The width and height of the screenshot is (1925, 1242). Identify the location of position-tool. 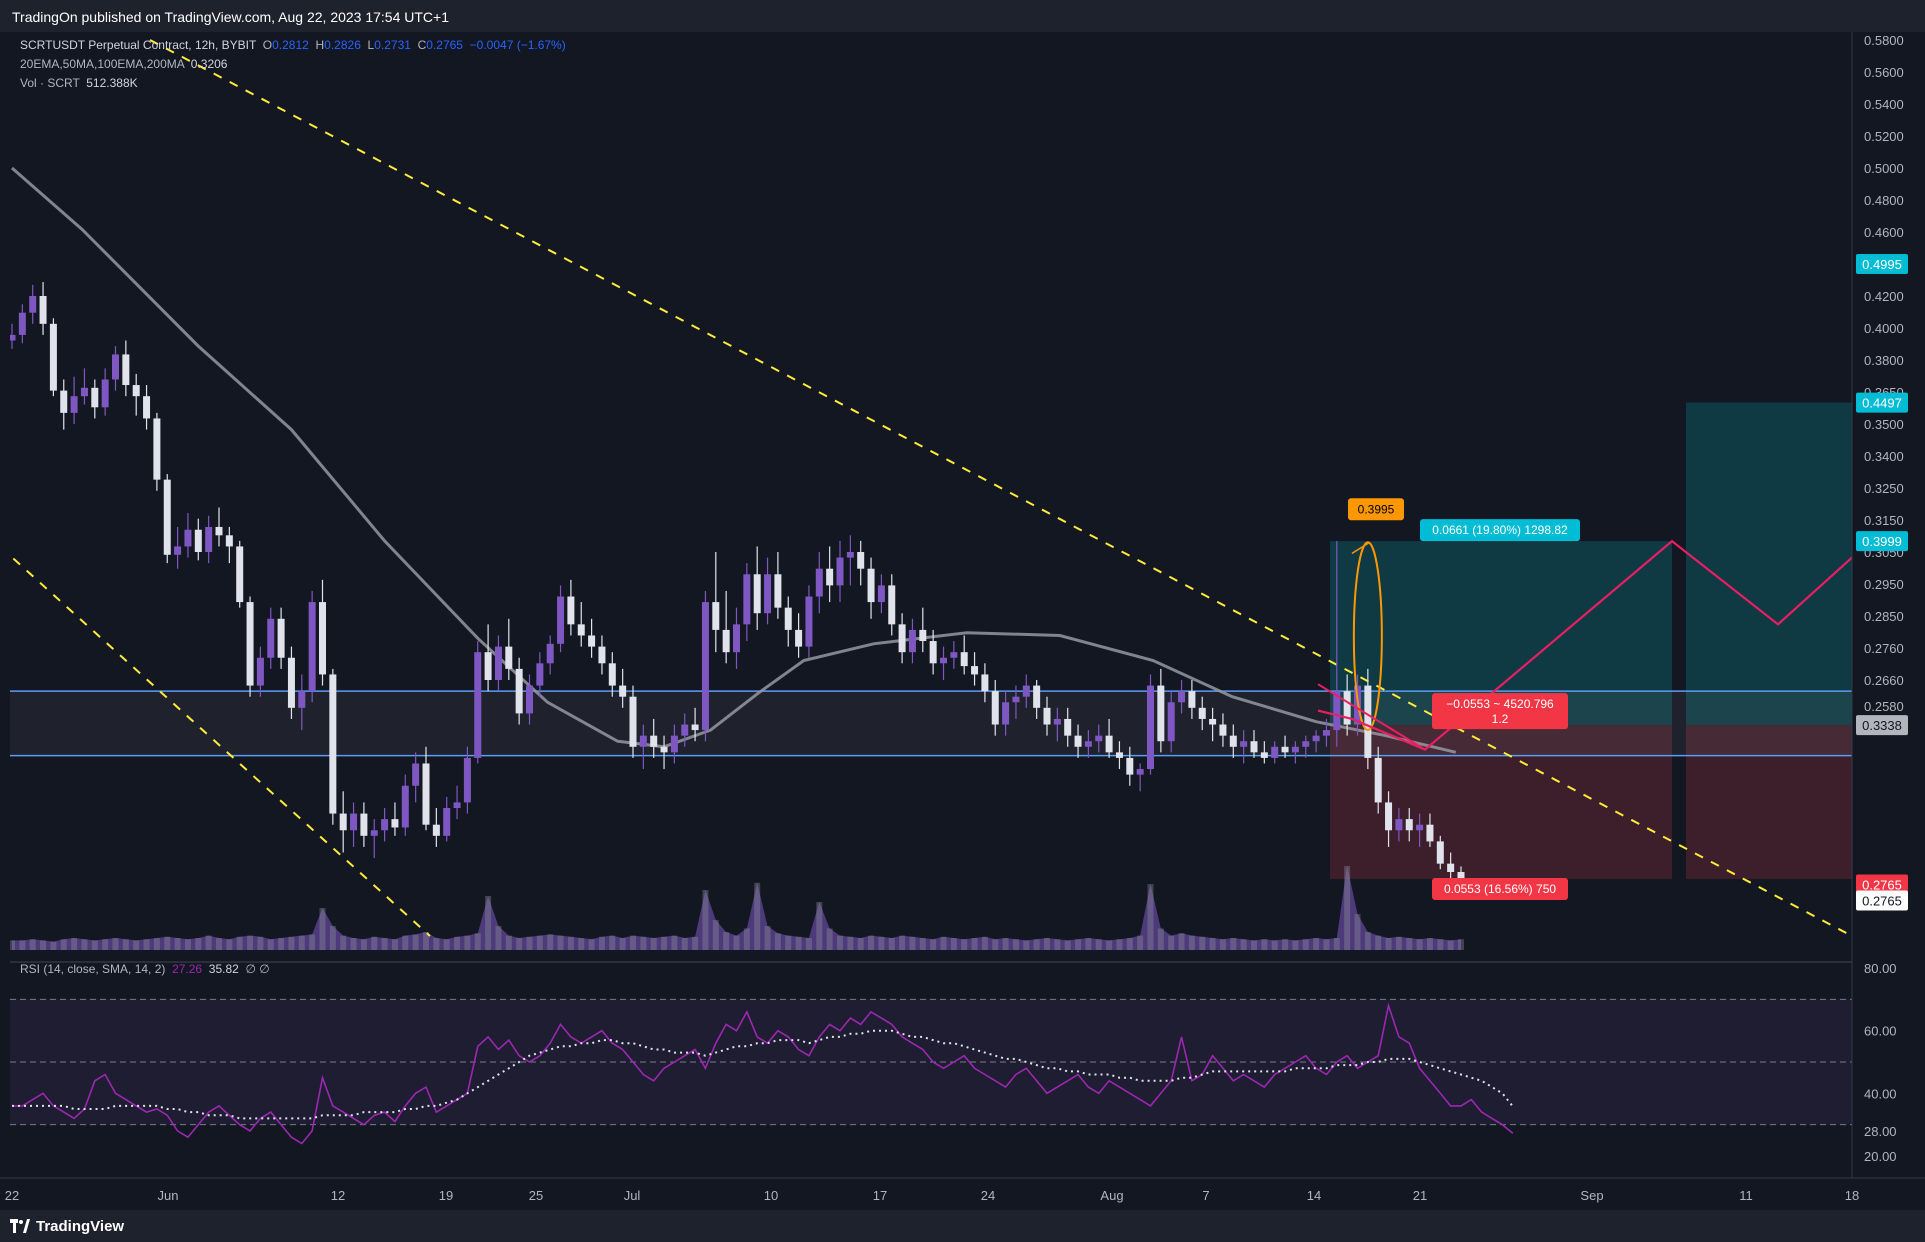
(1591, 640).